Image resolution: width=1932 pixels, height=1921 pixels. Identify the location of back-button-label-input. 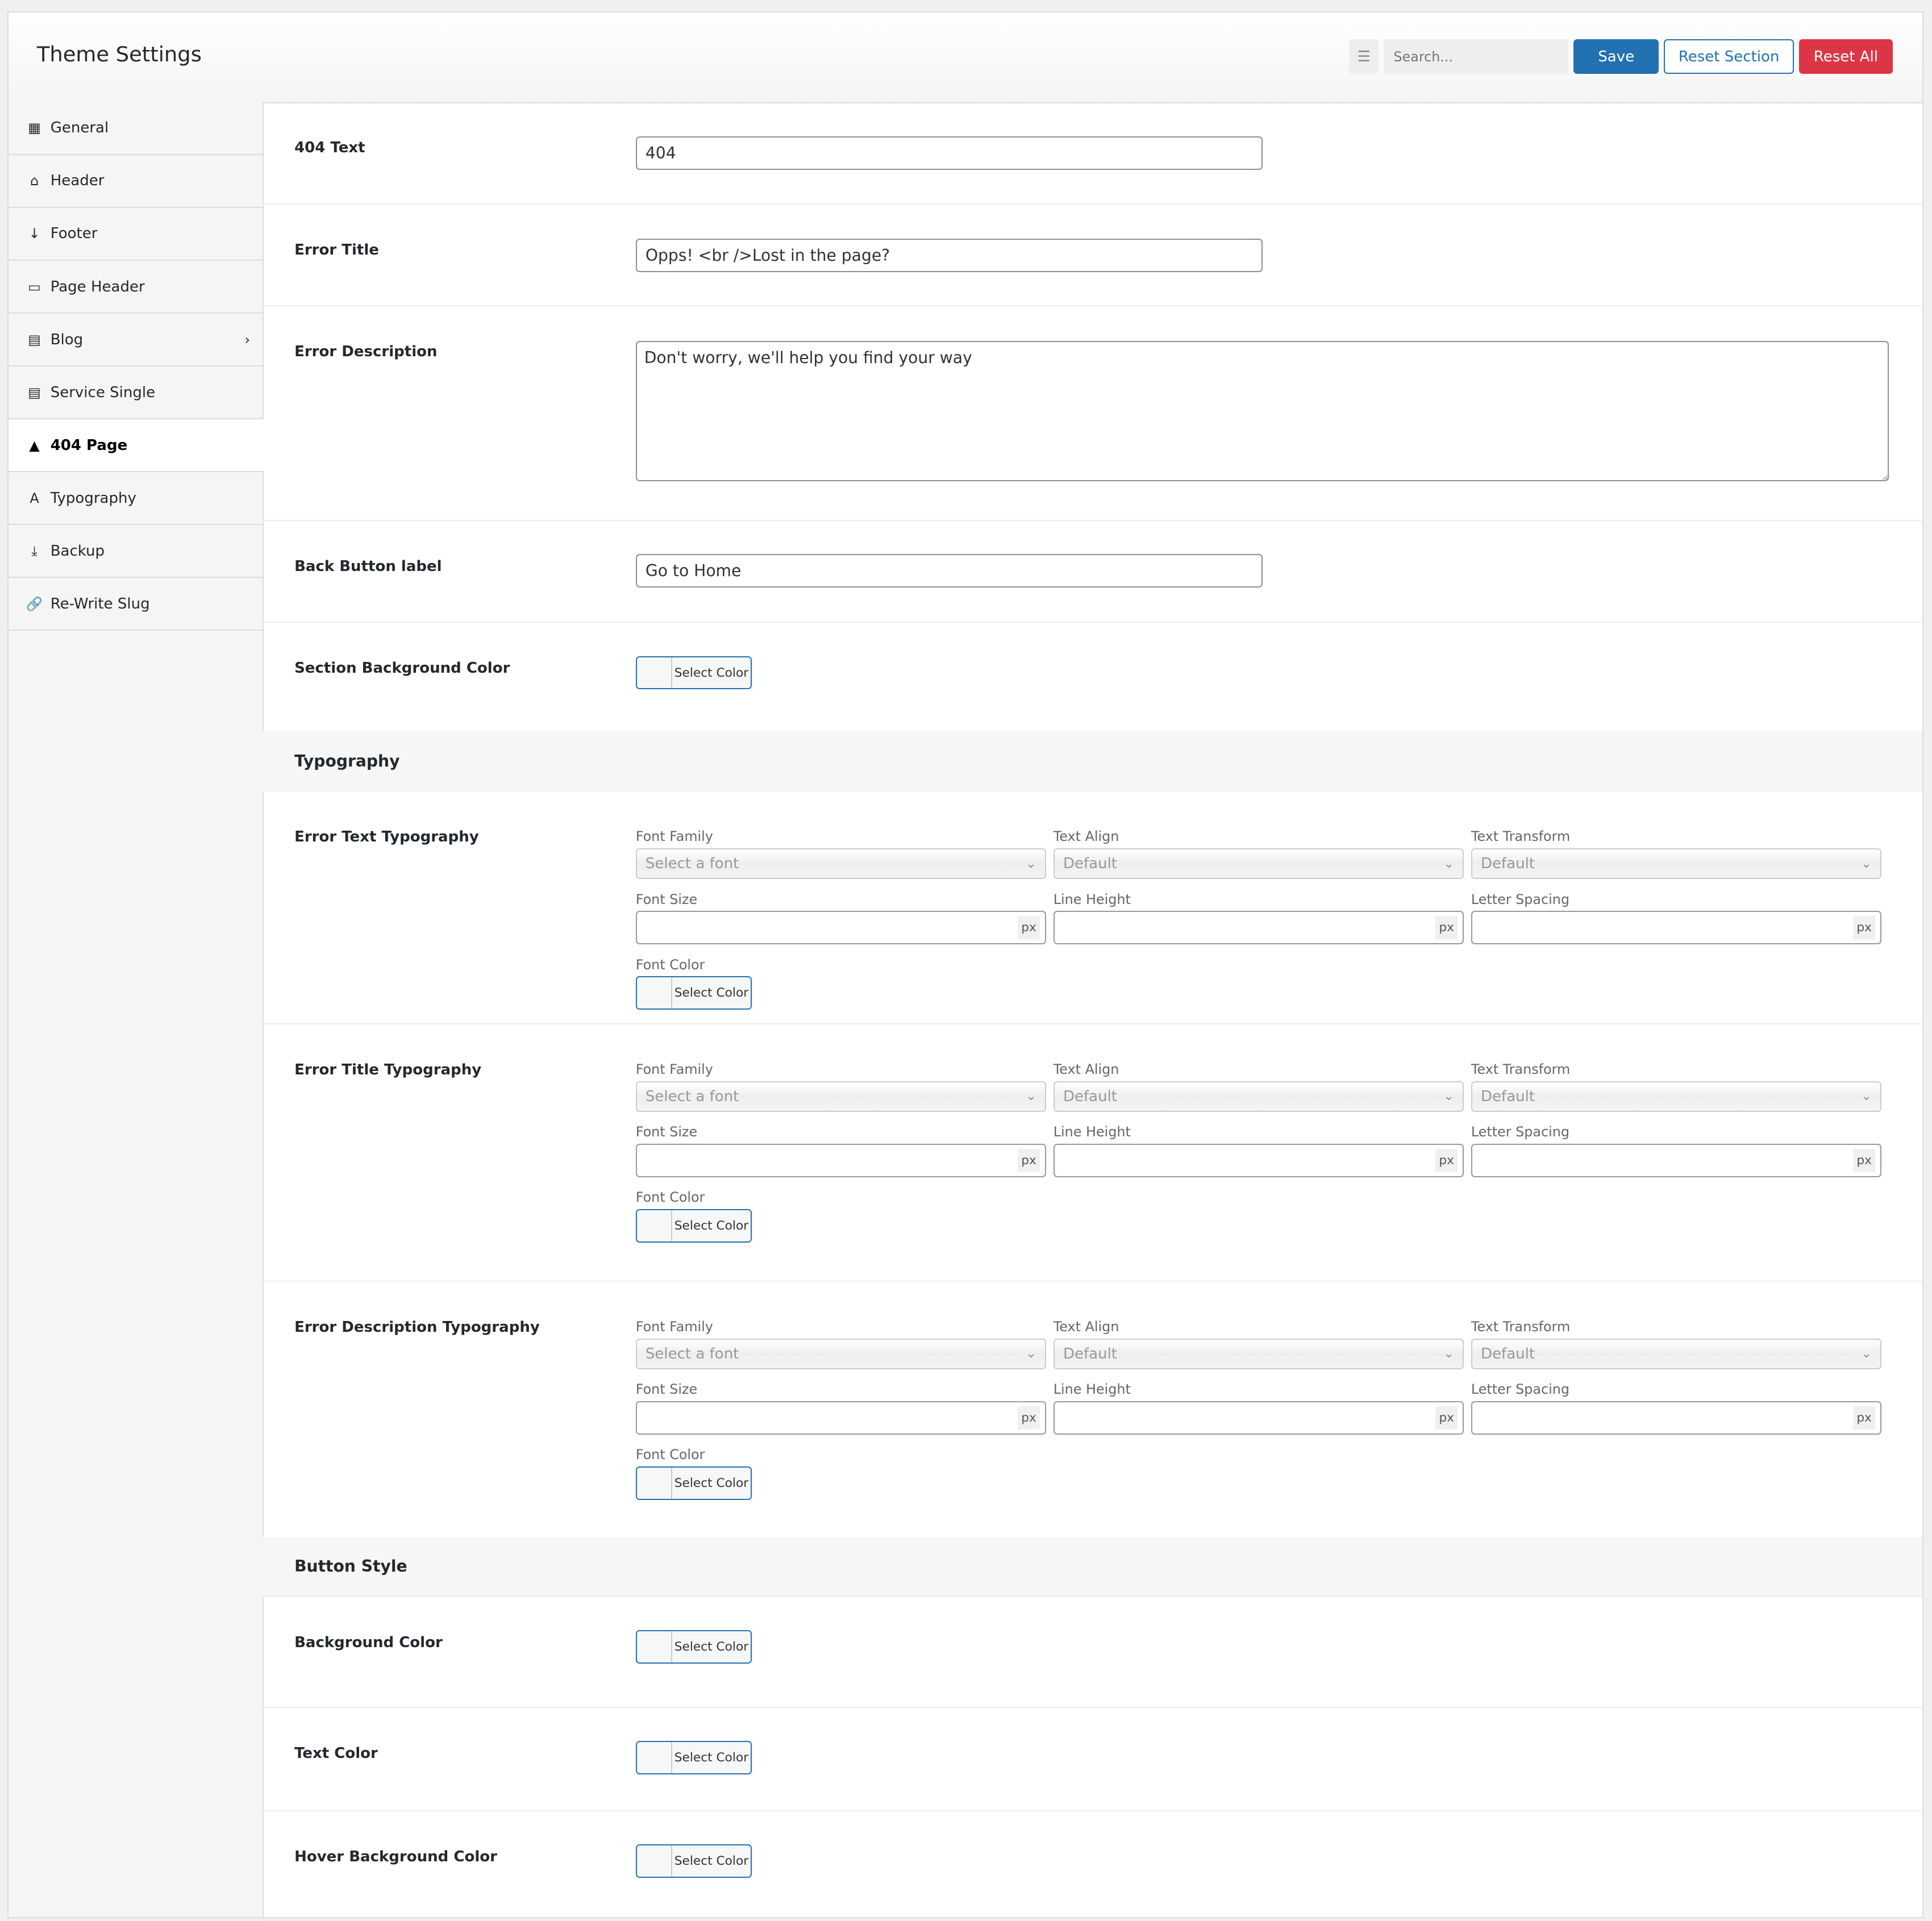
(949, 571).